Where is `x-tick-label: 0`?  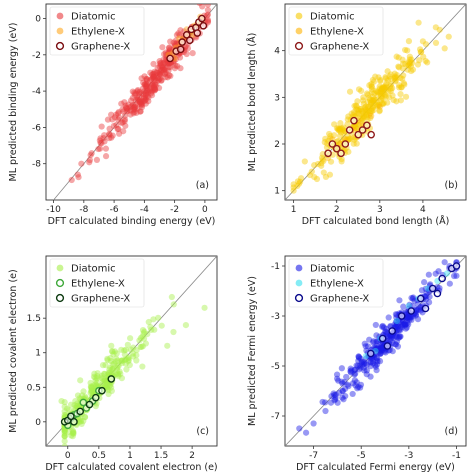
x-tick-label: 0 is located at coordinates (205, 210).